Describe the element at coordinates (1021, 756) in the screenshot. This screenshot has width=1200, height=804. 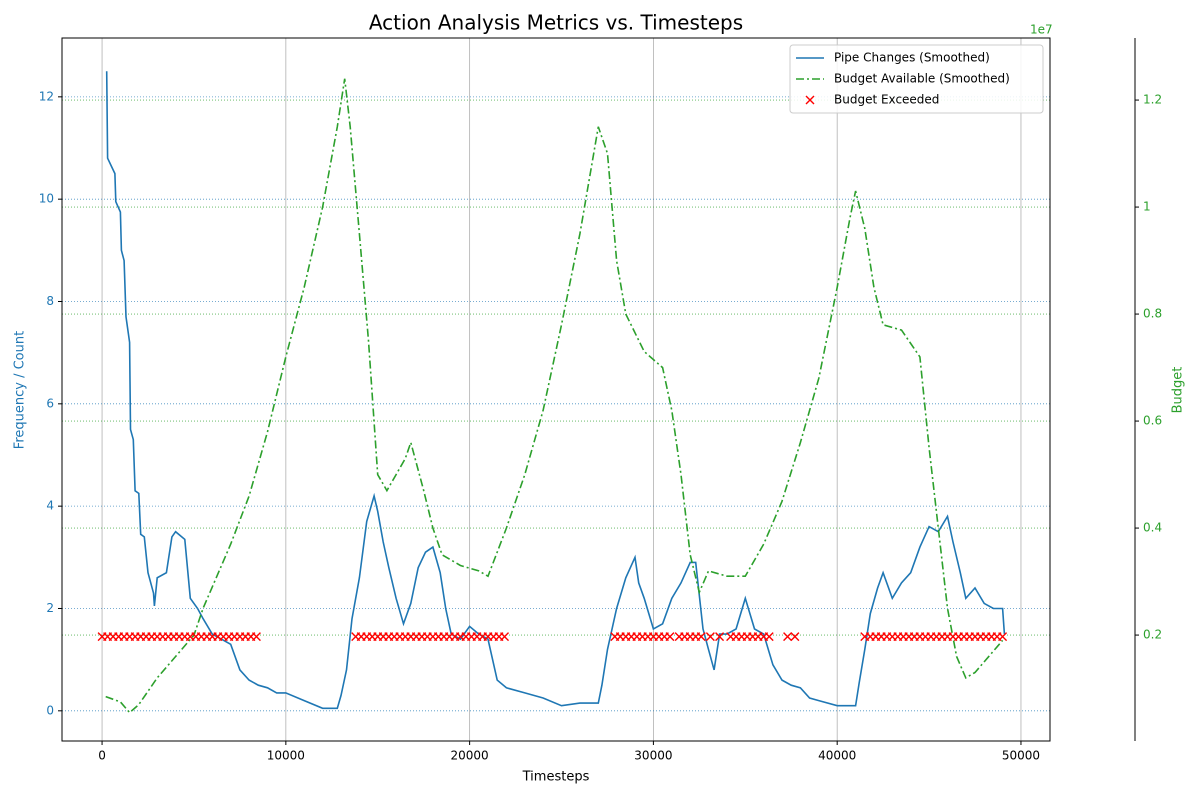
I see `x-tick-label: 50000` at that location.